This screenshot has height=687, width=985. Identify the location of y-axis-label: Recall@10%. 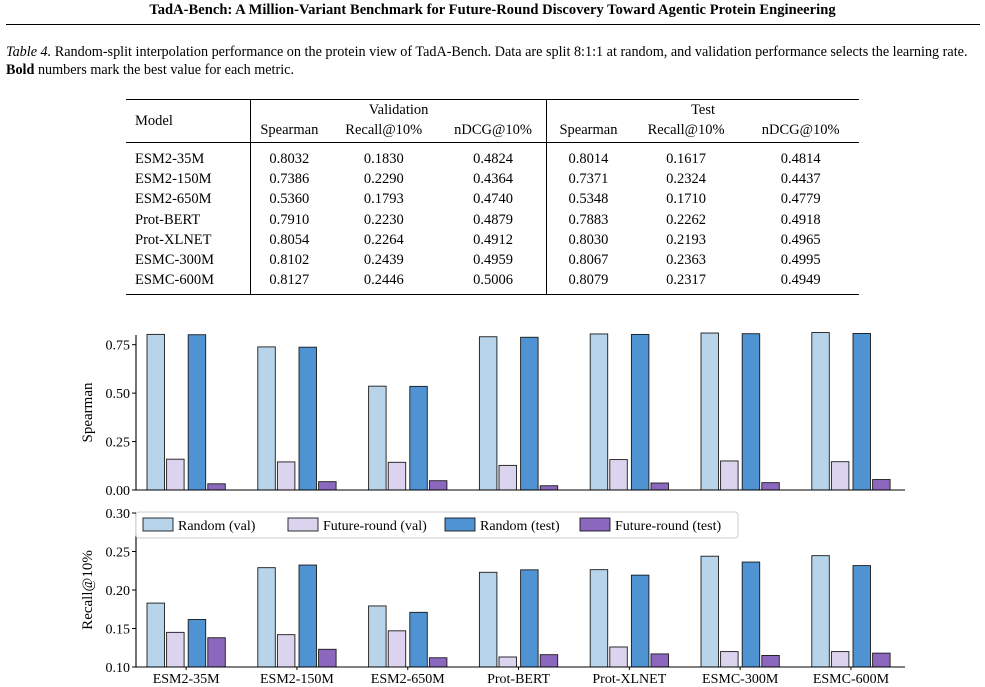
(88, 590).